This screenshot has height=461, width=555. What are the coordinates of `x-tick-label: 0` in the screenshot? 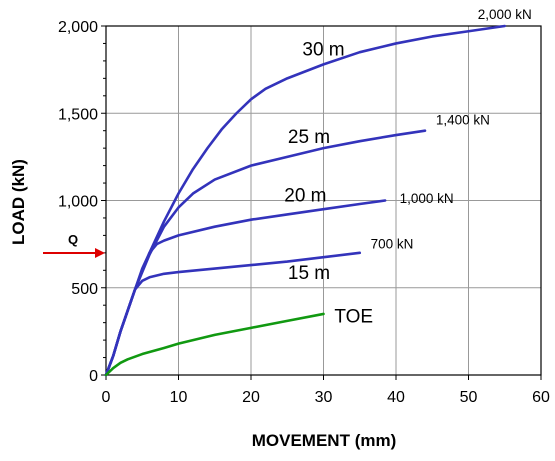 It's located at (106, 397).